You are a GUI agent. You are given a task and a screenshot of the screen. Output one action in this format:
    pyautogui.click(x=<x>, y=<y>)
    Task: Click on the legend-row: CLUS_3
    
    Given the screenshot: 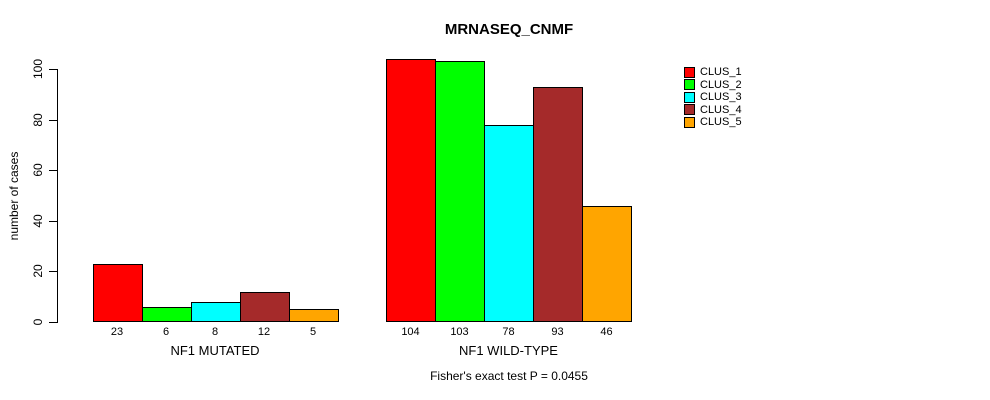 What is the action you would take?
    pyautogui.click(x=713, y=97)
    